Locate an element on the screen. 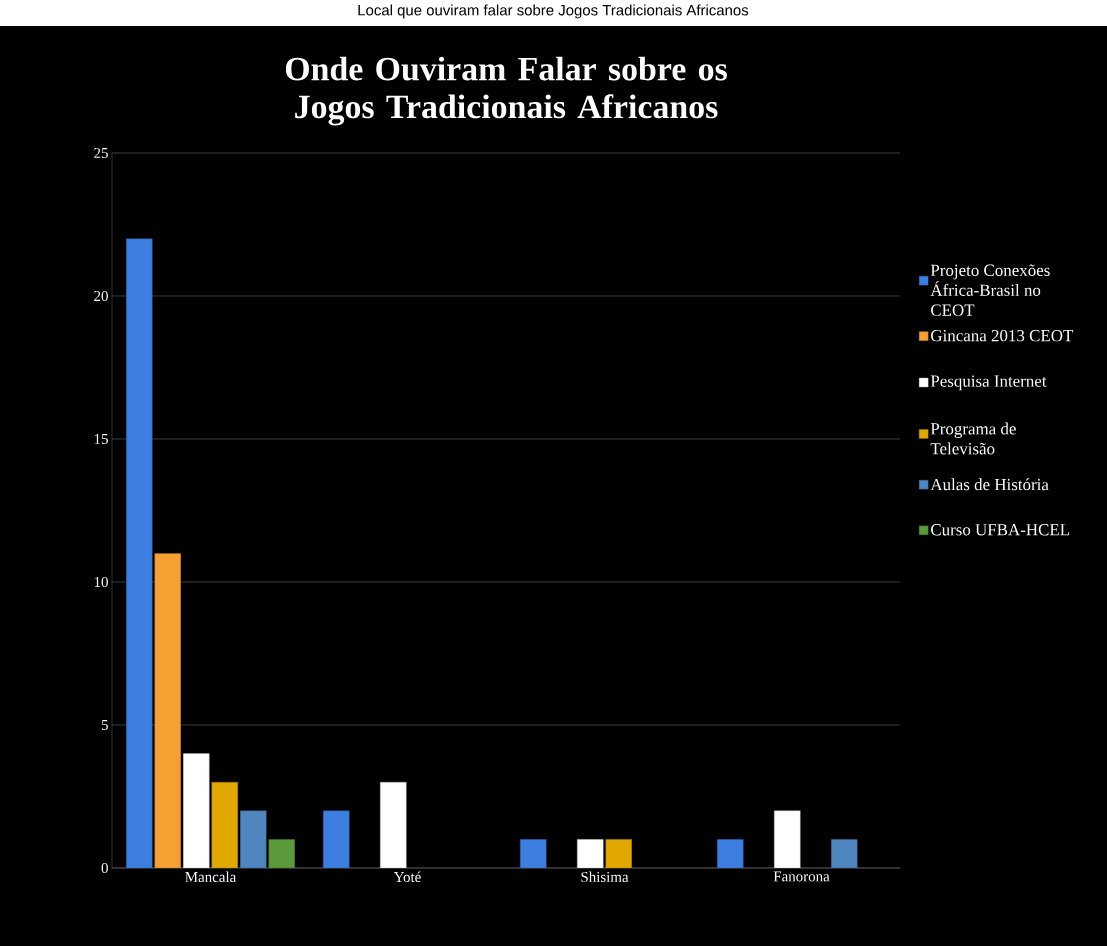  legend-label: Pesquisa Internet is located at coordinates (988, 383).